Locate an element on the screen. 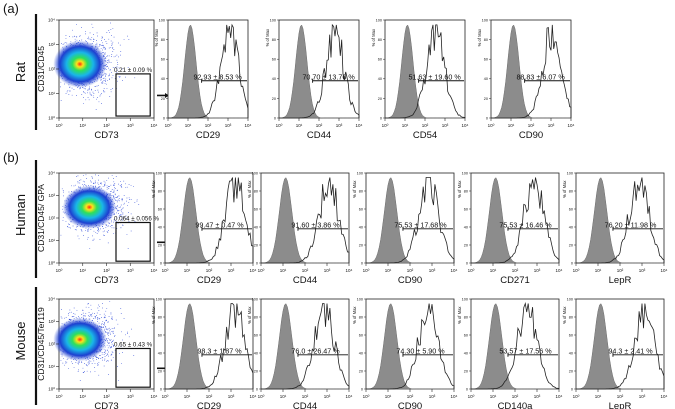  positive-percent: 92.93 ± 8.53 % is located at coordinates (217, 76).